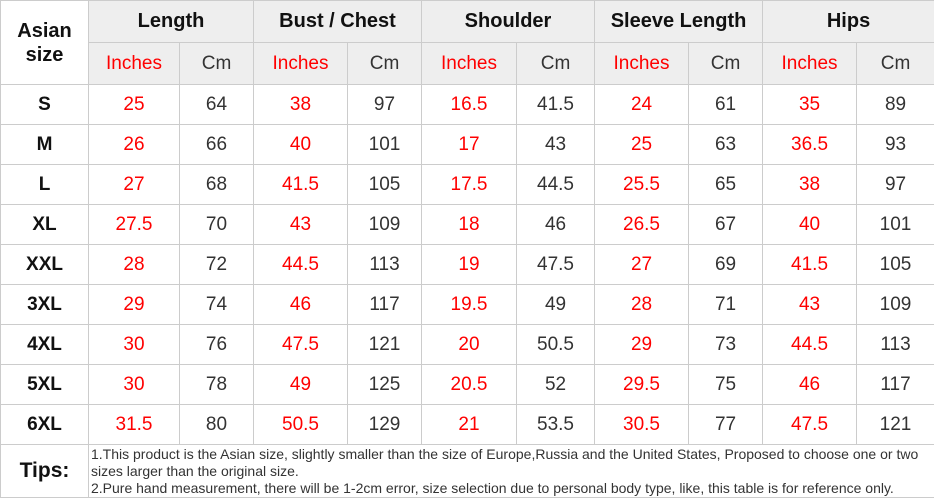 This screenshot has height=498, width=934. I want to click on size-label: XXL, so click(45, 265).